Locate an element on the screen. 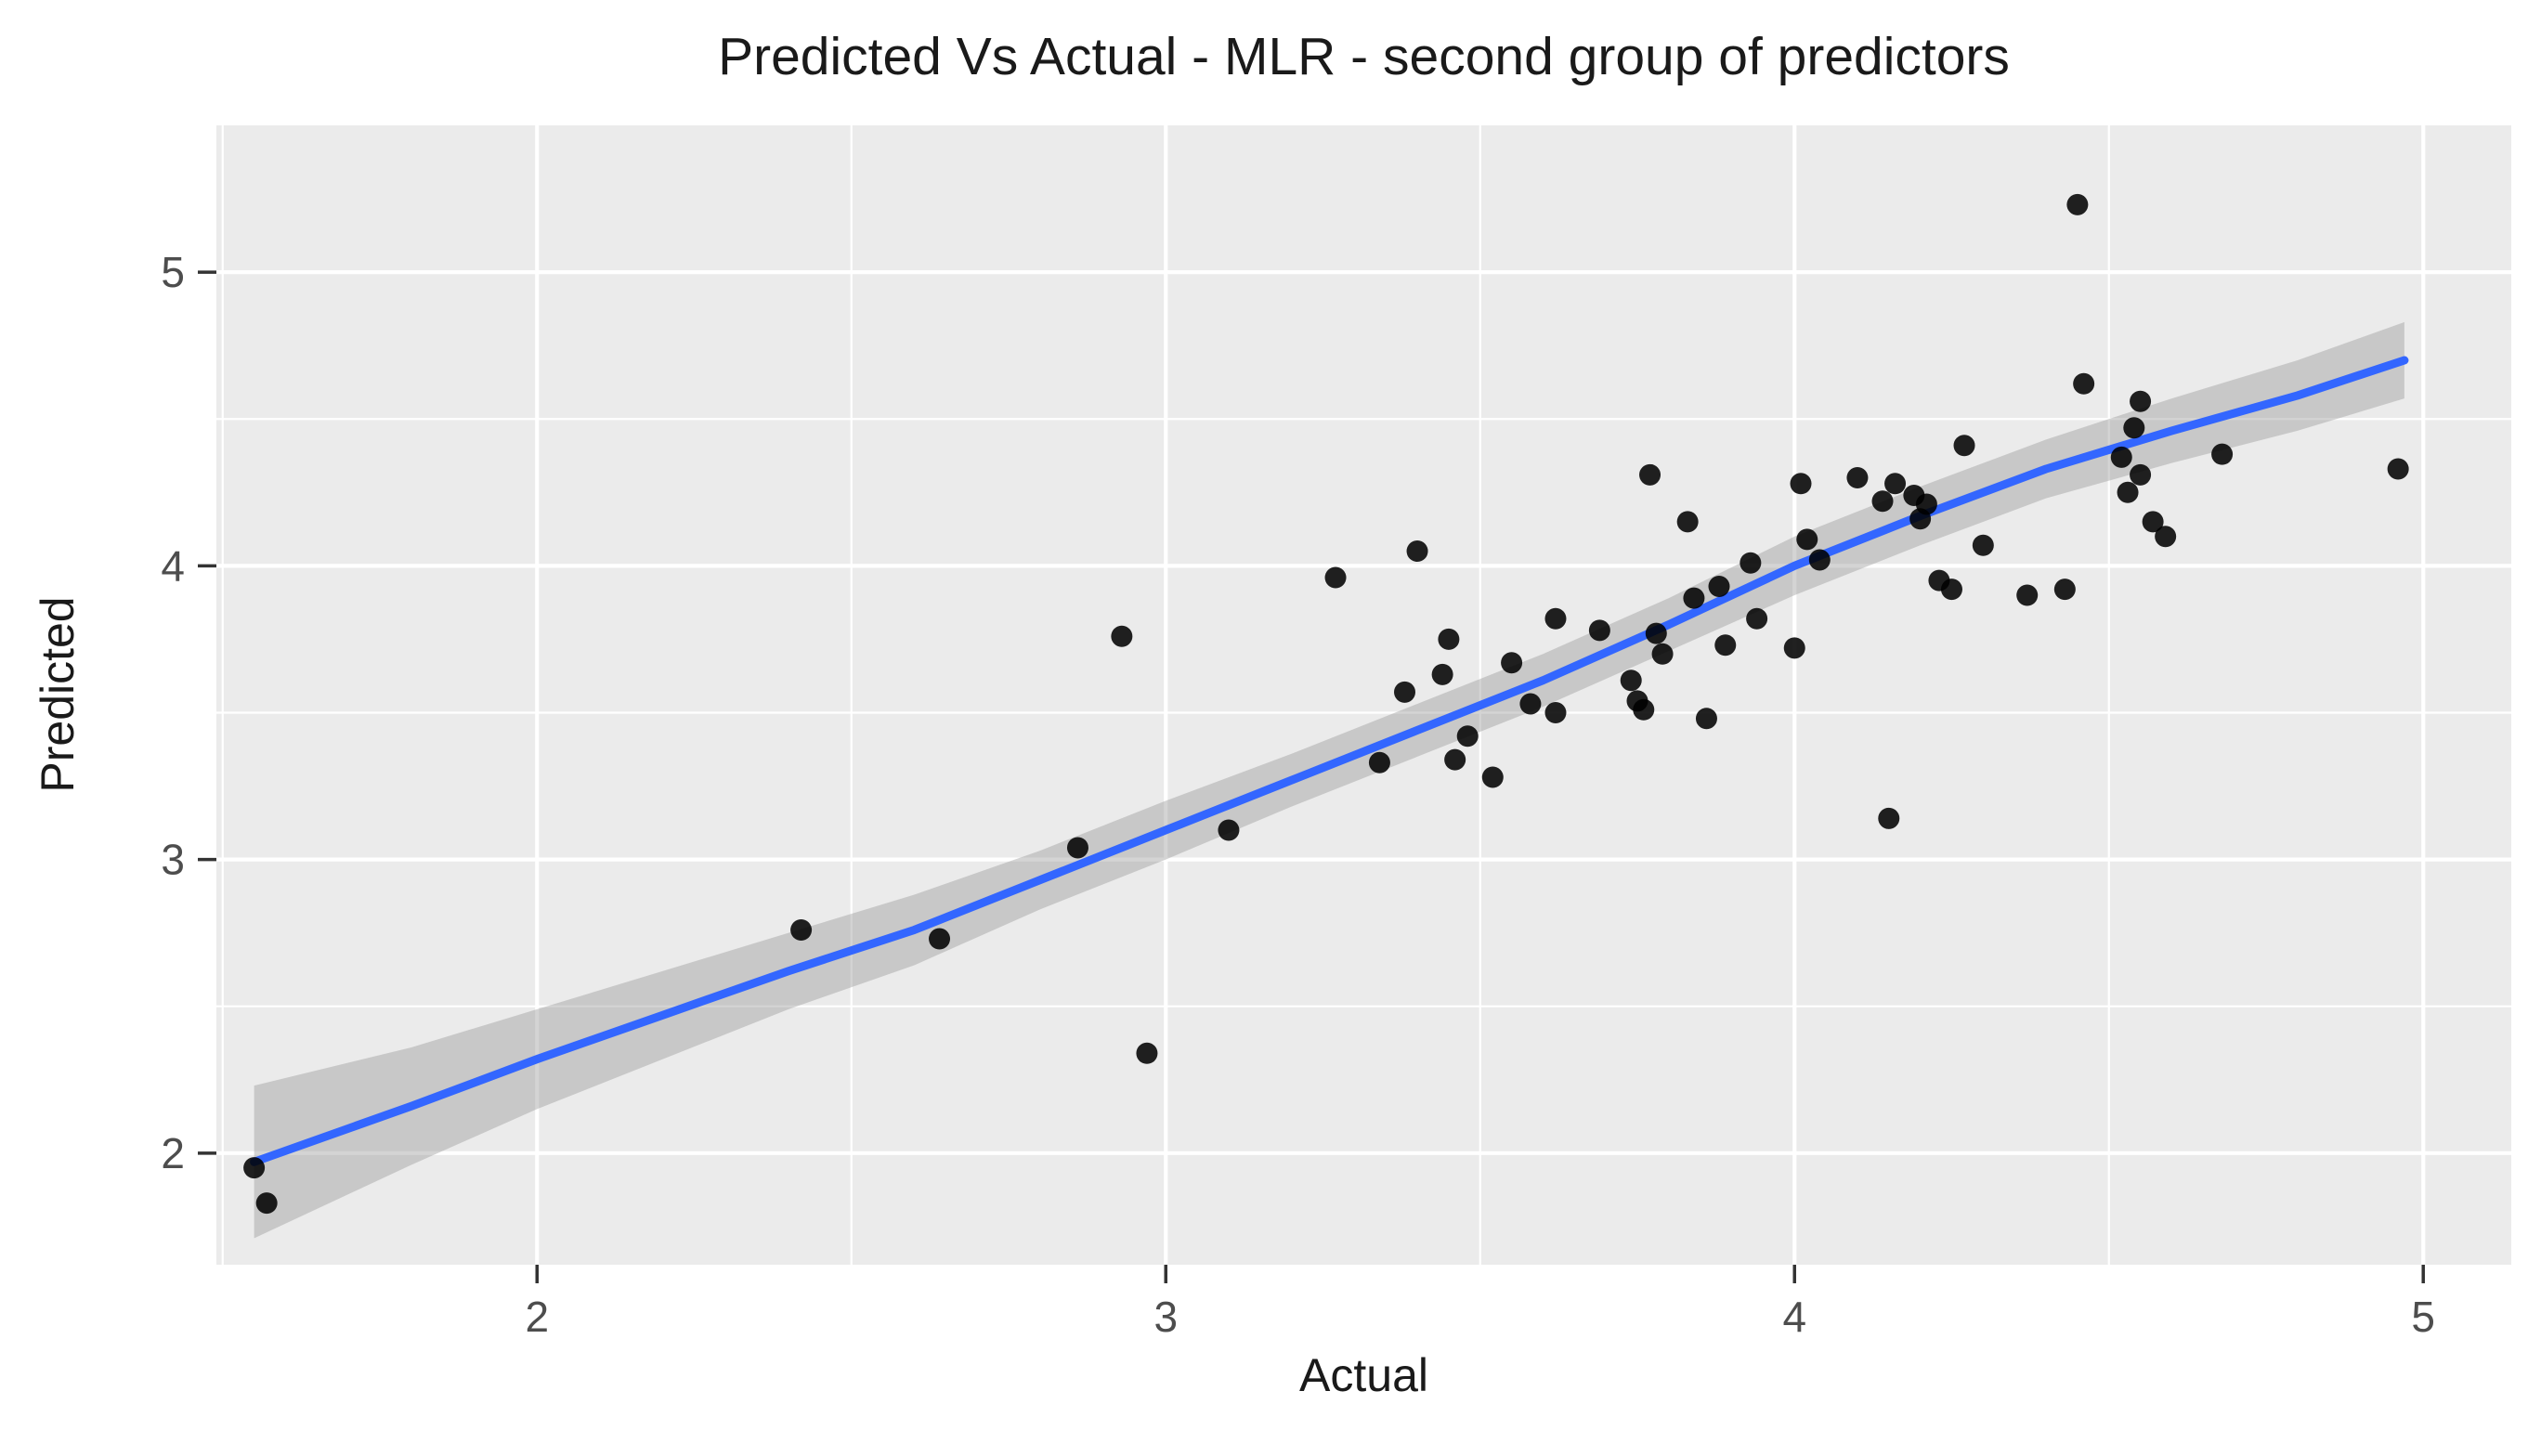  x-tick-label: 3 is located at coordinates (1166, 1317).